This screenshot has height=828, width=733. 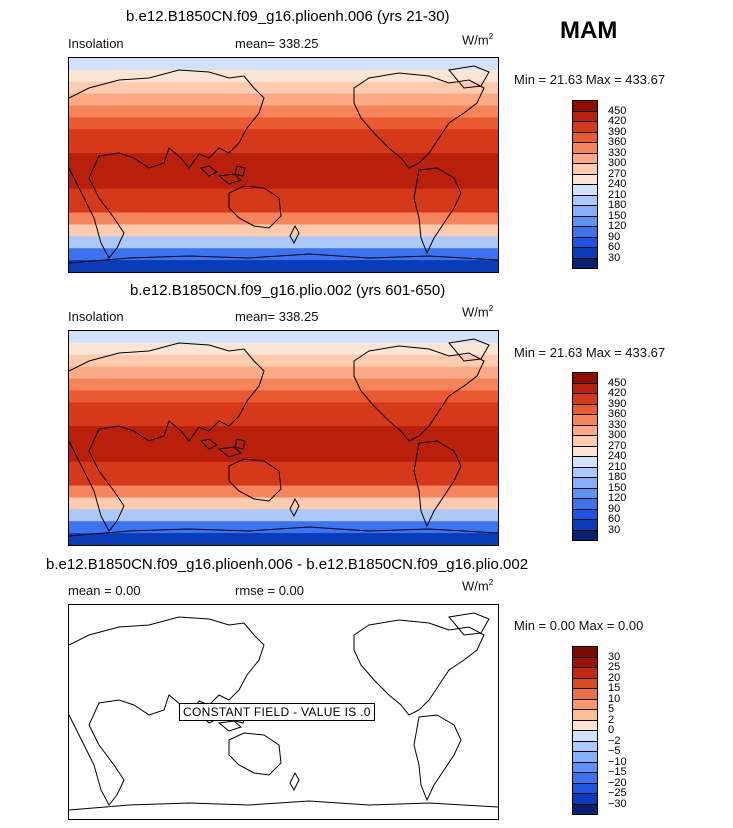 I want to click on colorbar-tick-label: 390, so click(x=617, y=131).